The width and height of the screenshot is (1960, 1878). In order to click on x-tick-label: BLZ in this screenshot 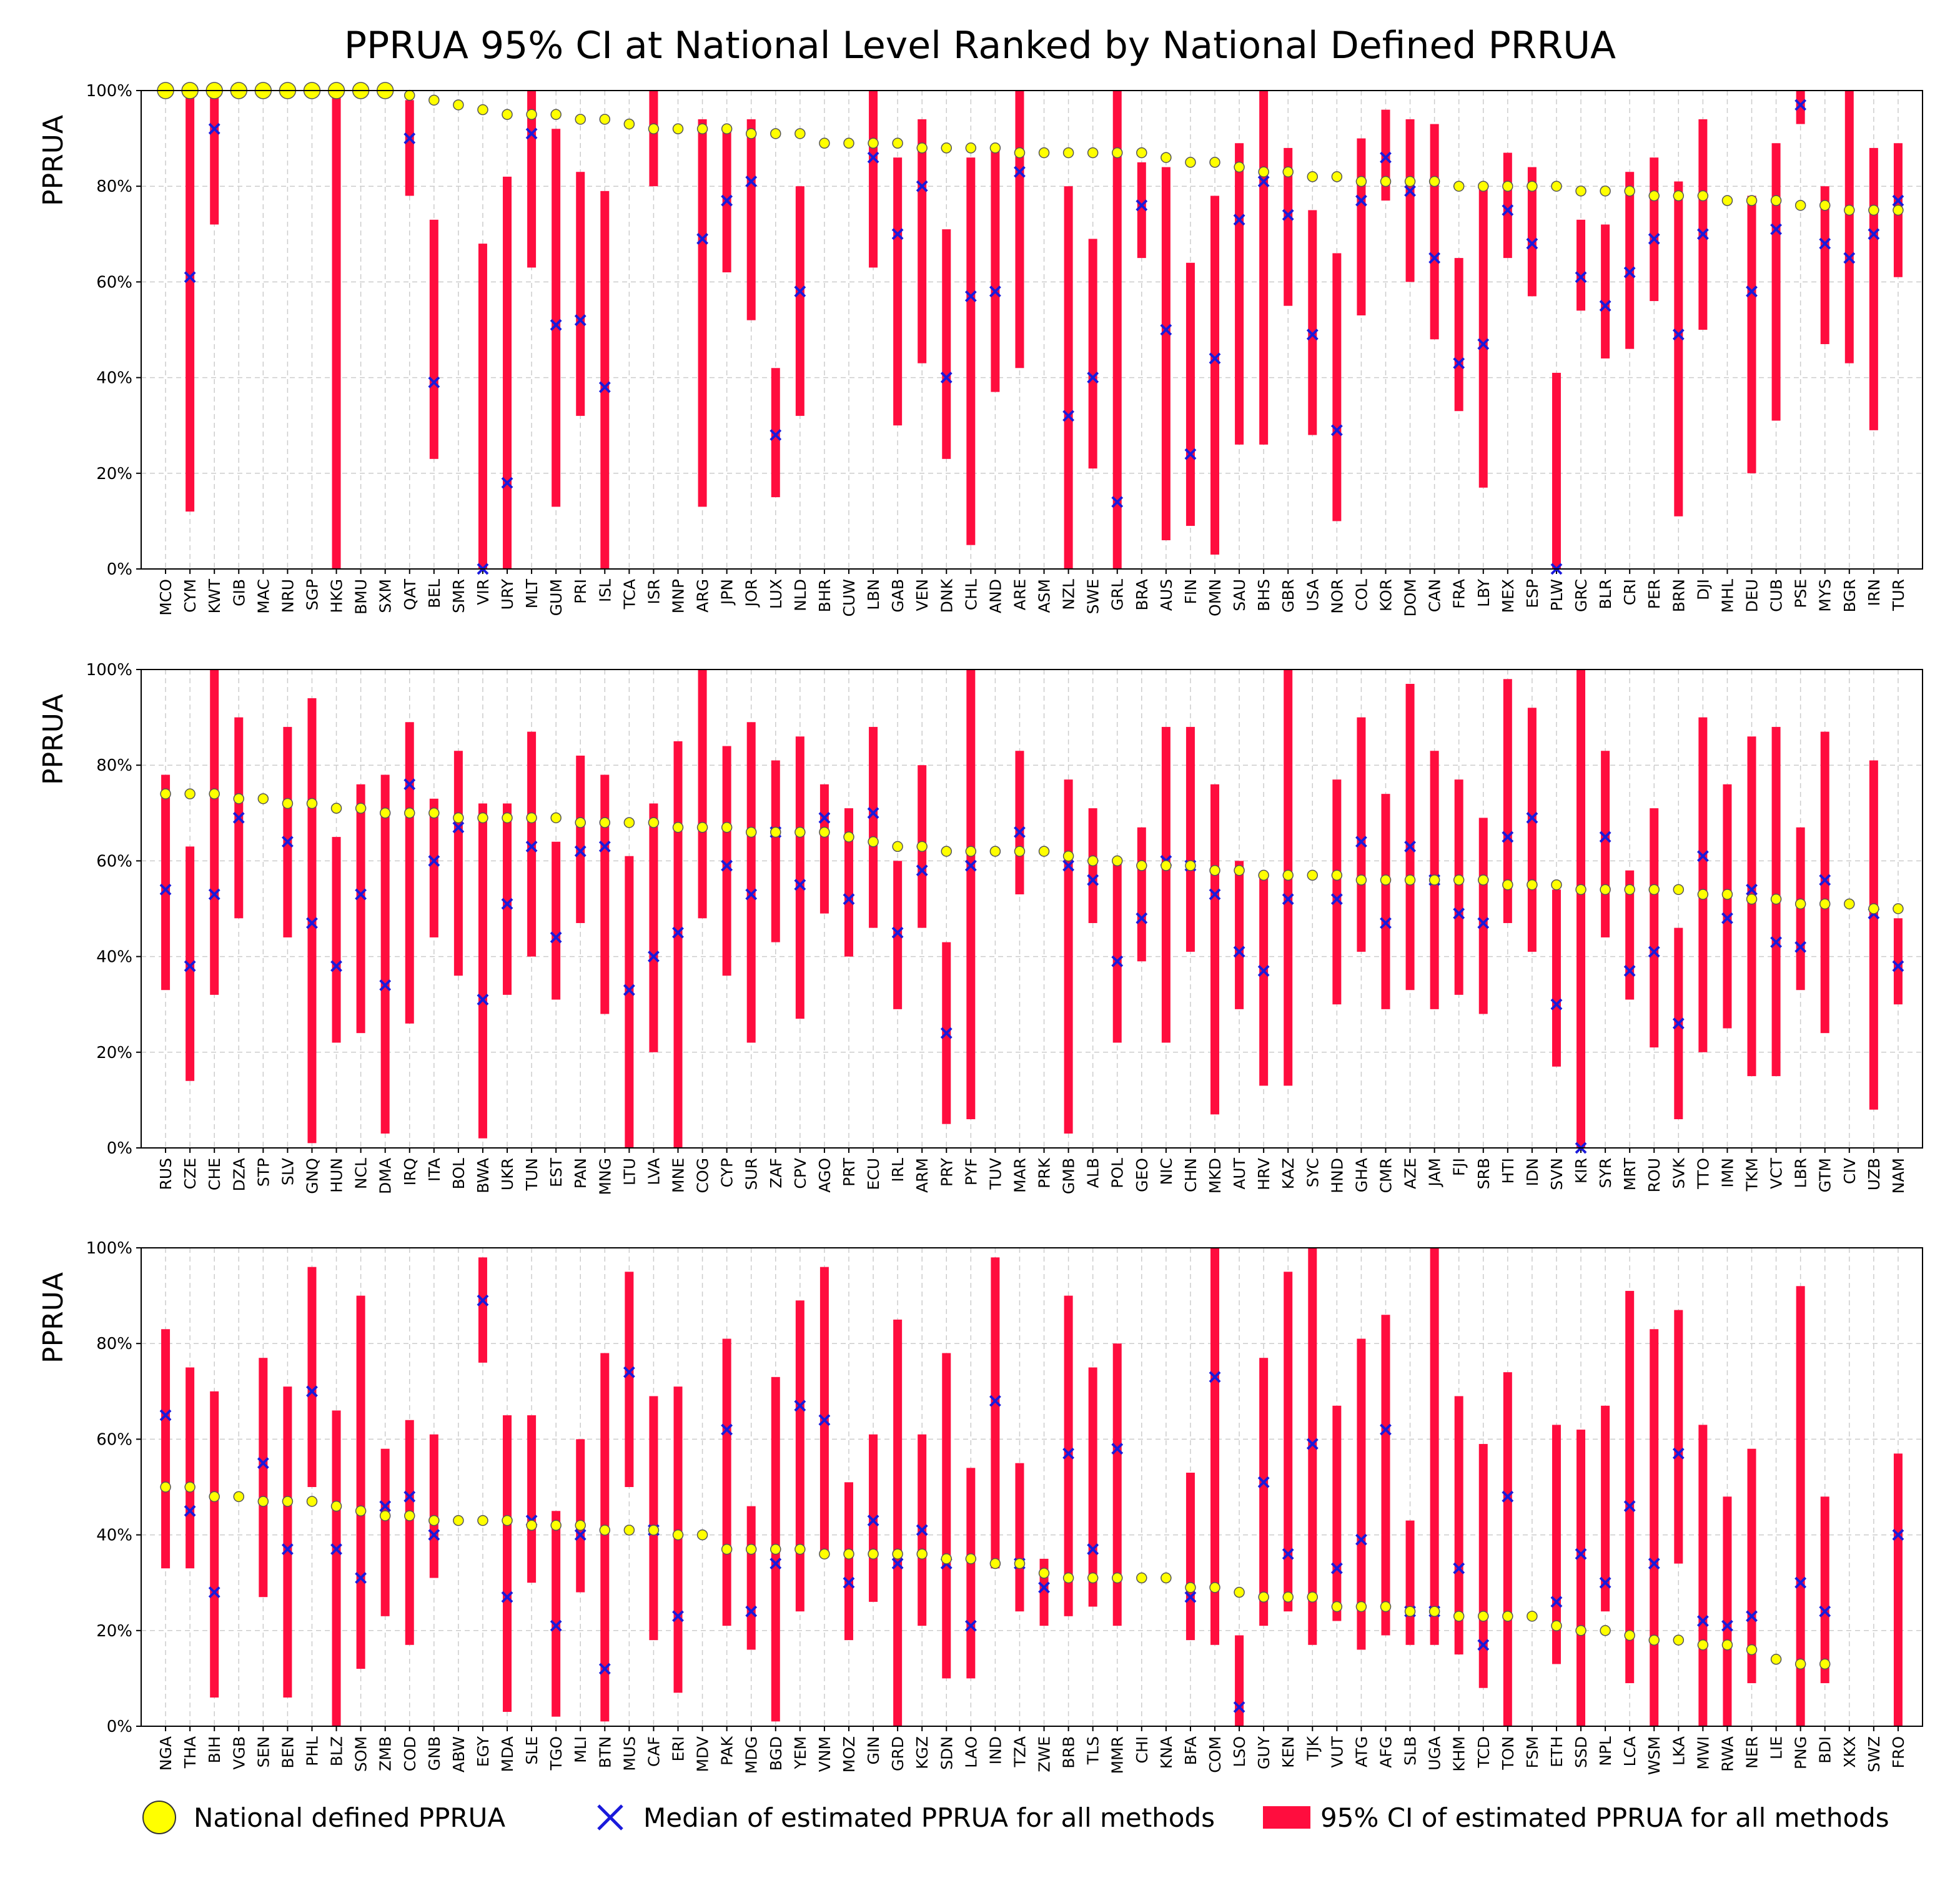, I will do `click(337, 1751)`.